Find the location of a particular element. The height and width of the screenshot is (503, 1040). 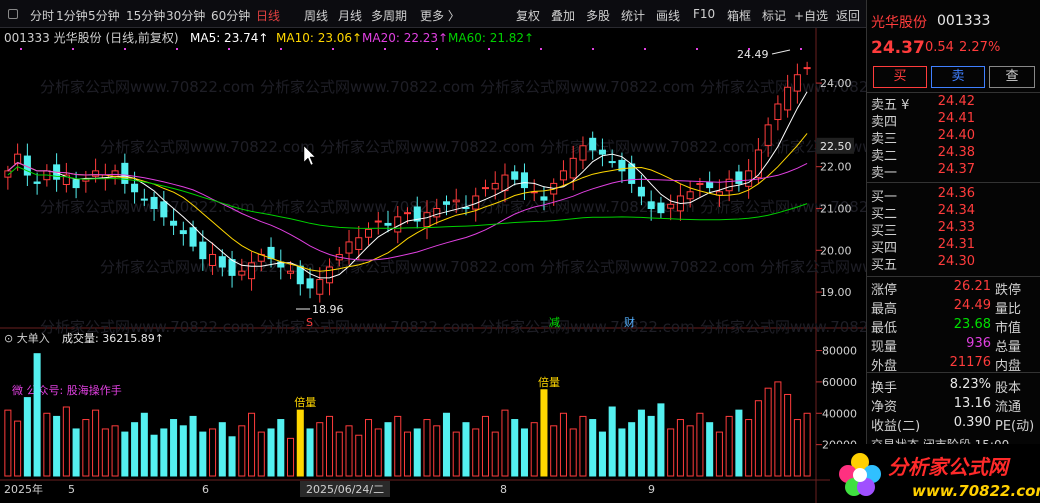

stat2-0-right-label: 股本 is located at coordinates (1008, 388).